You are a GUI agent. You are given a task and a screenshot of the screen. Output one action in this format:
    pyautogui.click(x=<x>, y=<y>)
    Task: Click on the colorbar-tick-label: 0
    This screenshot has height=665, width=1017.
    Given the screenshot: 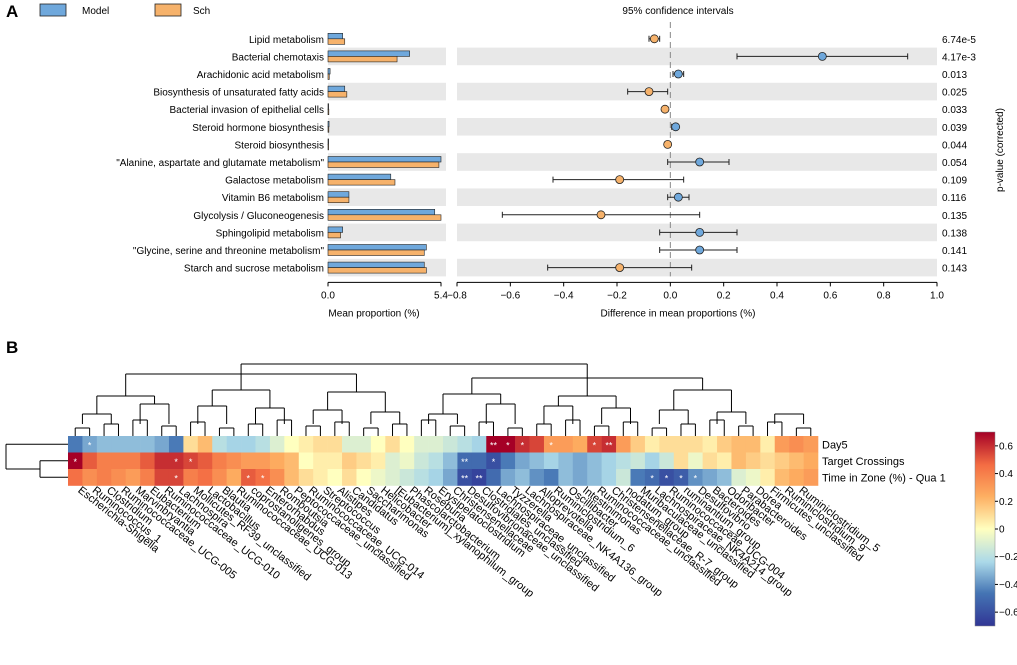 What is the action you would take?
    pyautogui.click(x=1002, y=530)
    